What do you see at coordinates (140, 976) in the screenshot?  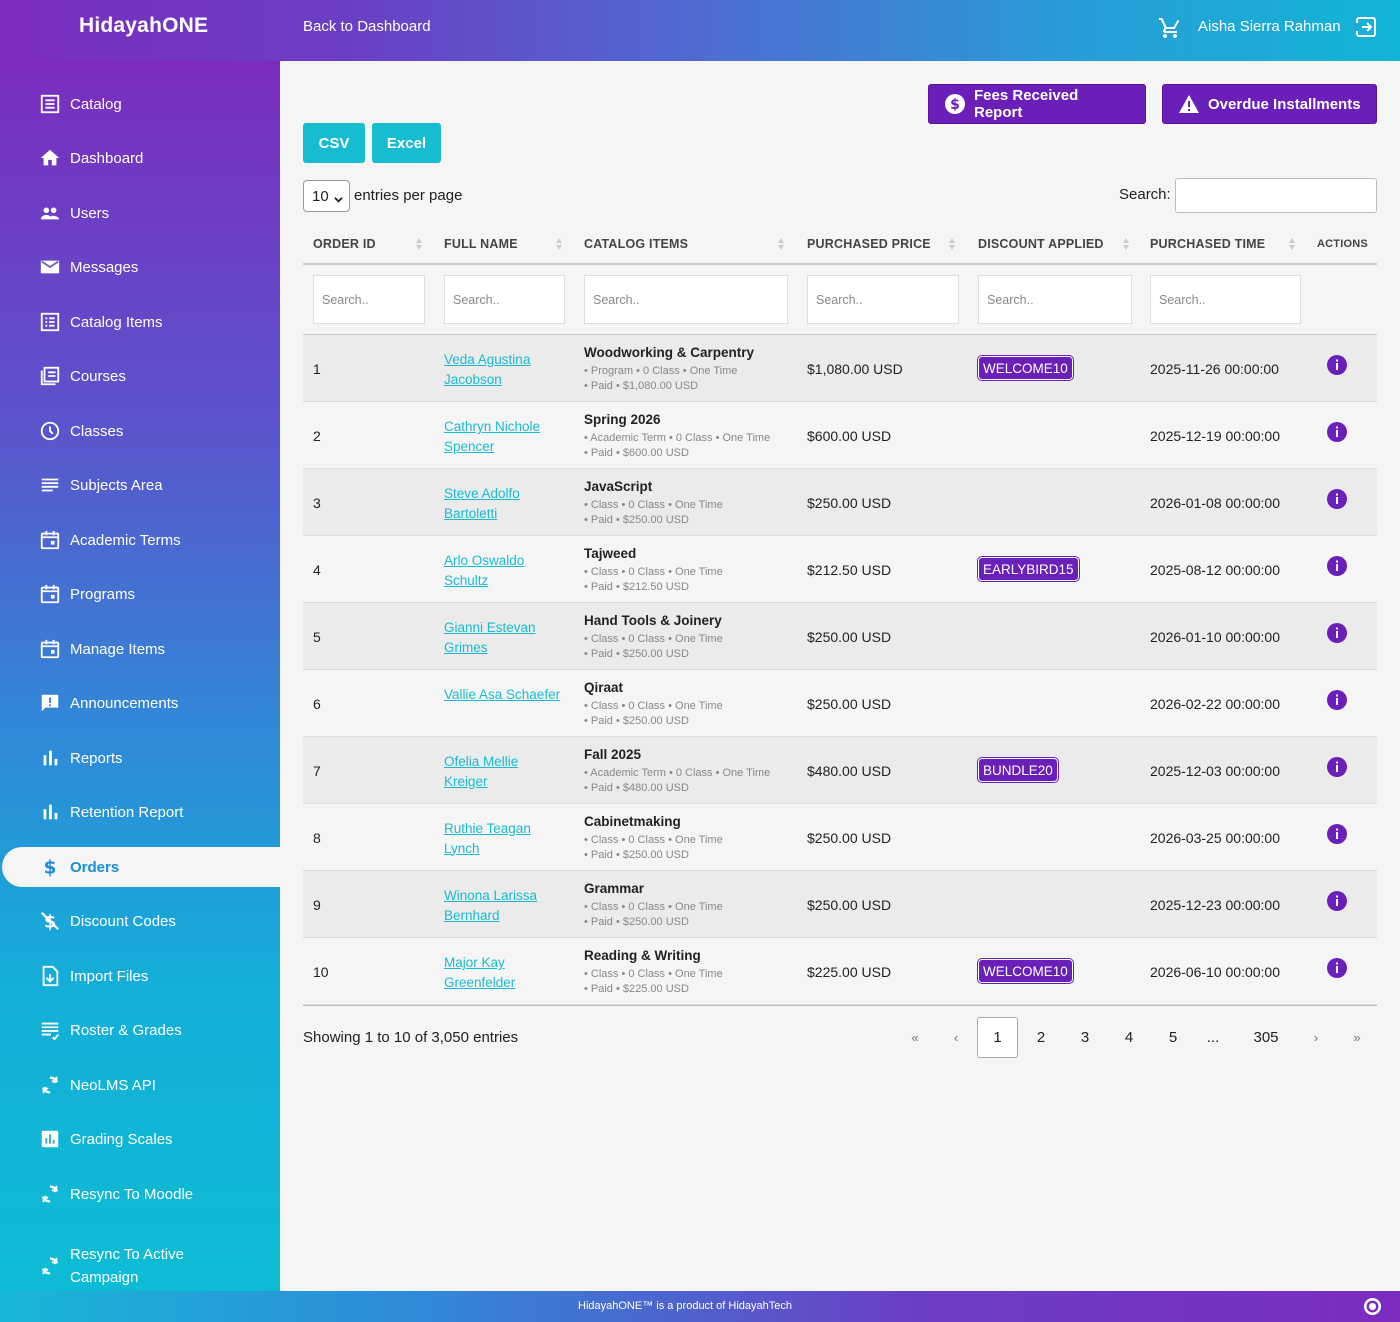 I see `sidebar-item-import-files: Import Files` at bounding box center [140, 976].